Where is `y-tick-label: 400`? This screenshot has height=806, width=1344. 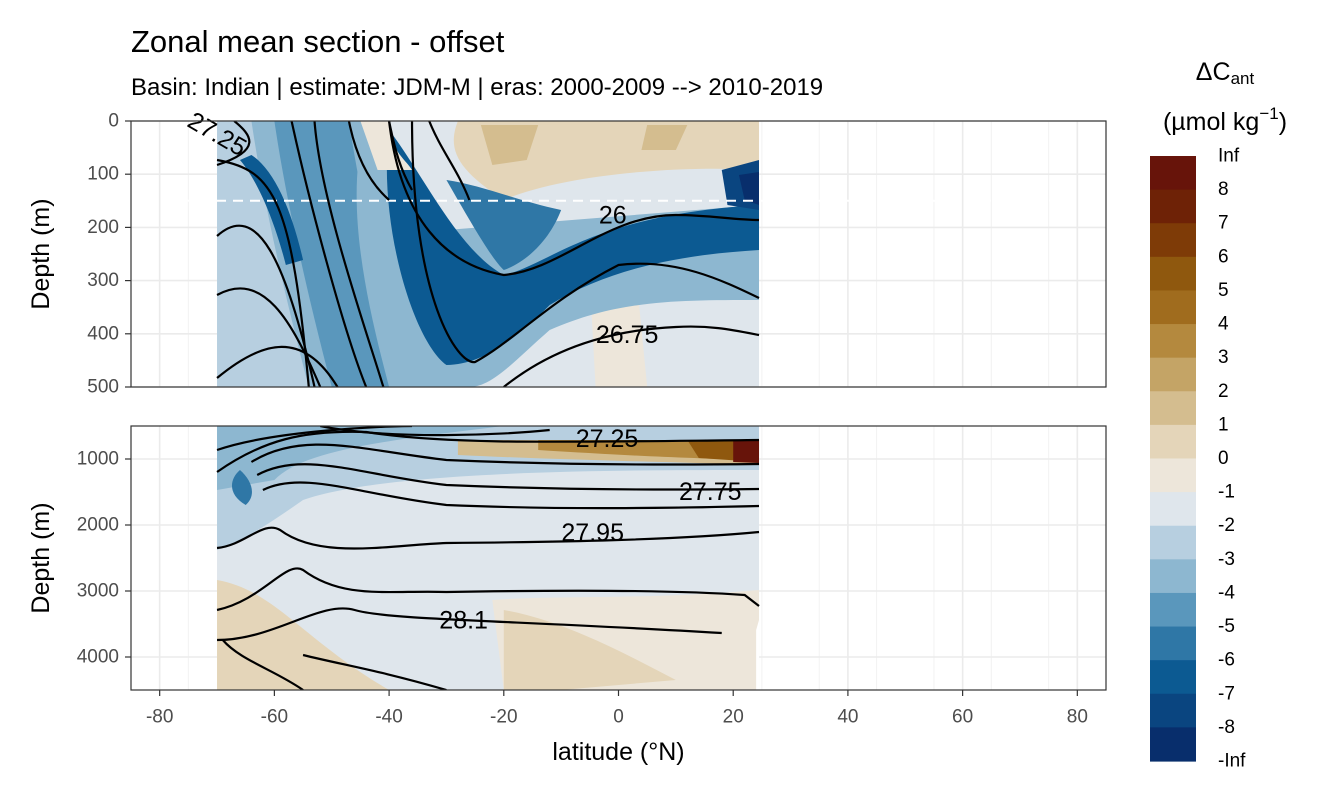 y-tick-label: 400 is located at coordinates (103, 333).